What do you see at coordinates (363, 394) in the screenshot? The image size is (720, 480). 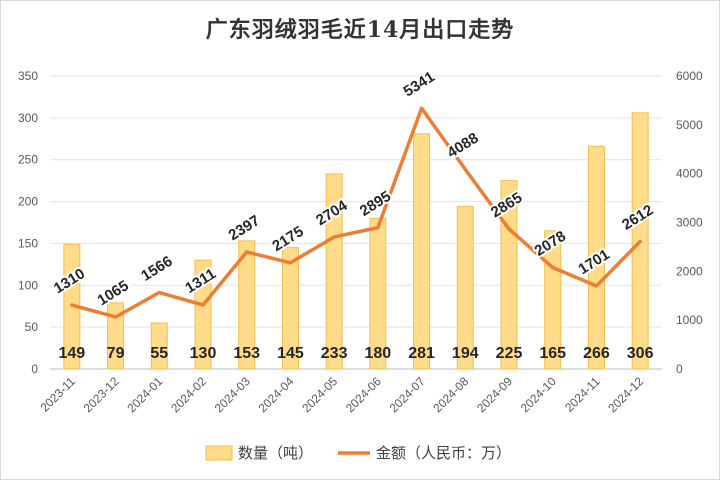 I see `x-tick-label: 2024-06` at bounding box center [363, 394].